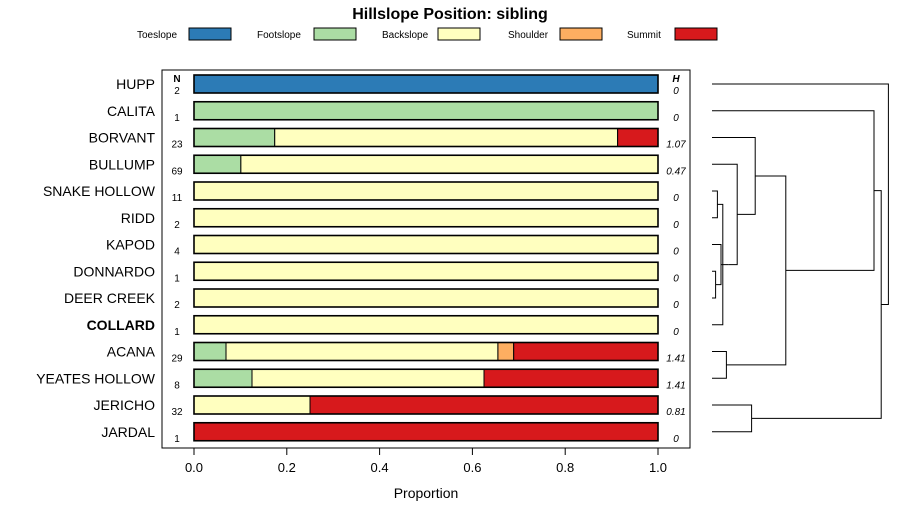  Describe the element at coordinates (121, 325) in the screenshot. I see `category-label: COLLARD` at that location.